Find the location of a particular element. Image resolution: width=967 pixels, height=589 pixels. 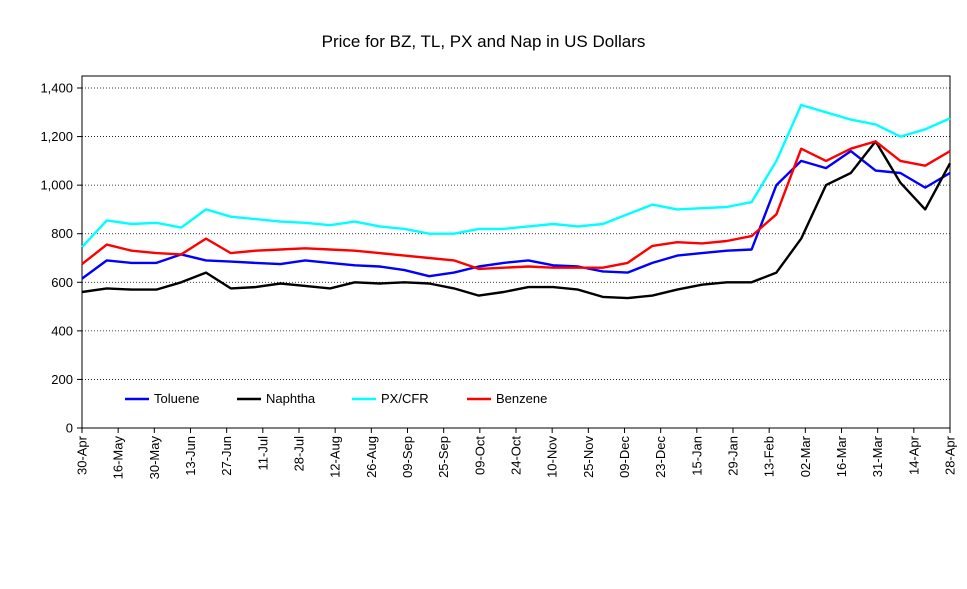

x-tick-label: 11-Jul is located at coordinates (262, 453).